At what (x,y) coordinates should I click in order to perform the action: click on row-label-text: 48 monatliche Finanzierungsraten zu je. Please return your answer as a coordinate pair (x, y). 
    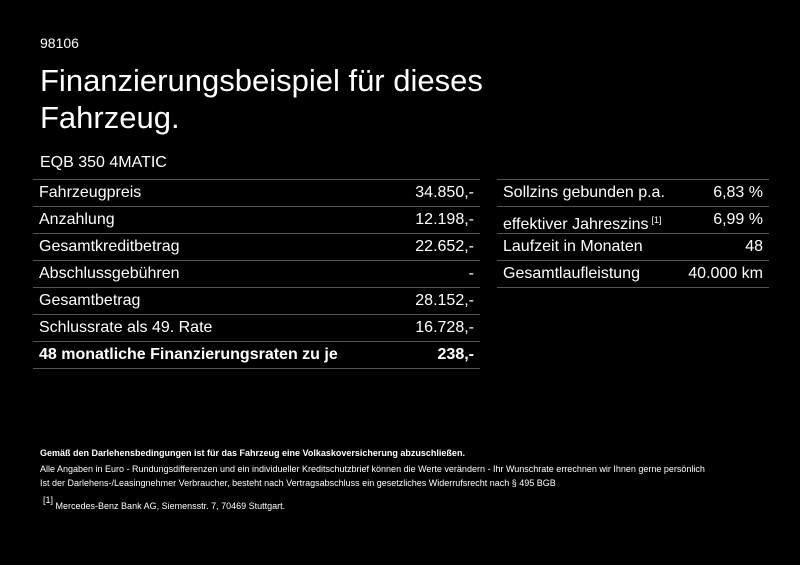
    Looking at the image, I should click on (188, 354).